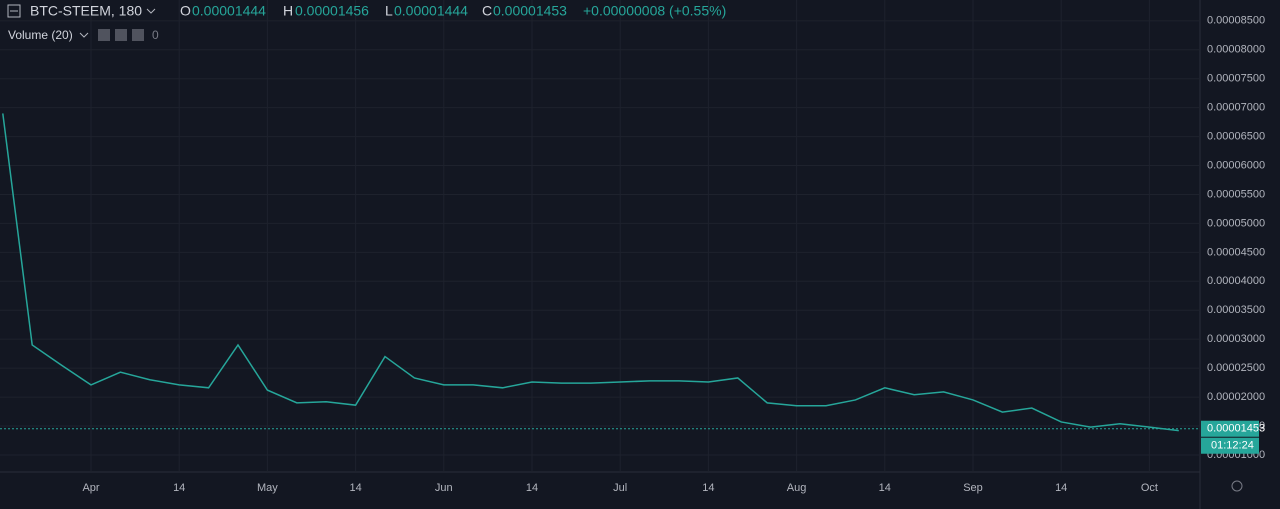 The height and width of the screenshot is (509, 1280). What do you see at coordinates (104, 35) in the screenshot?
I see `hide-icon` at bounding box center [104, 35].